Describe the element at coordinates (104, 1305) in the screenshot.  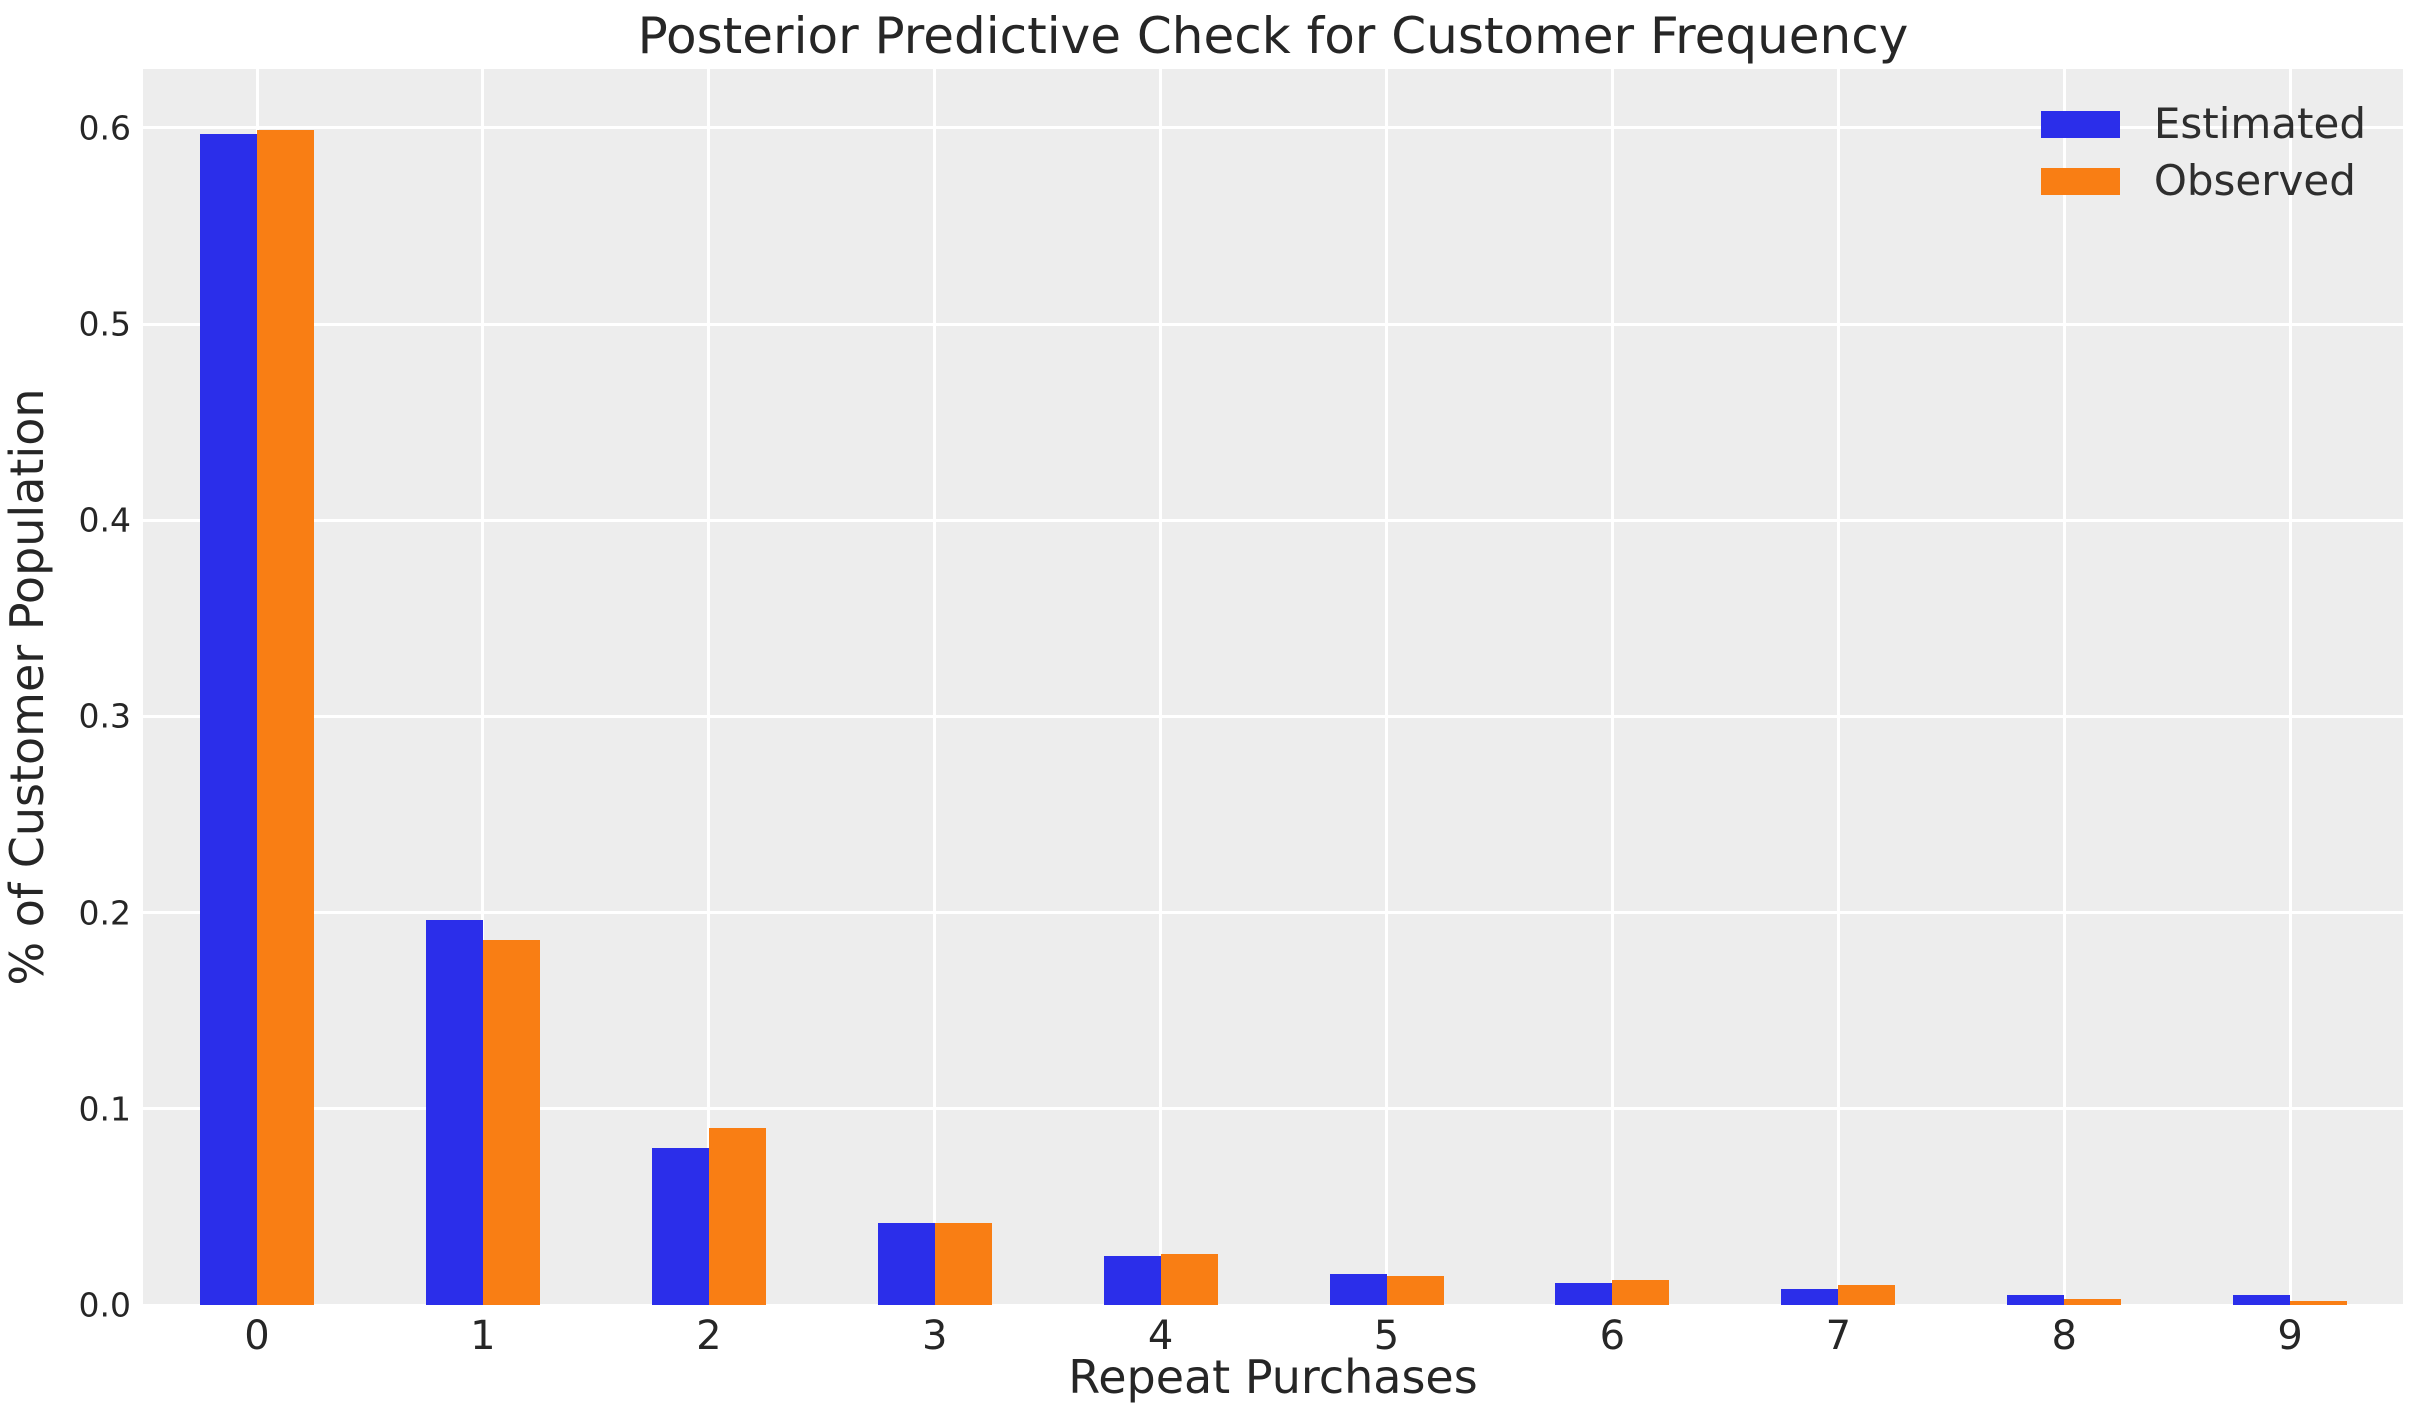
I see `y-tick-label: 0.0` at that location.